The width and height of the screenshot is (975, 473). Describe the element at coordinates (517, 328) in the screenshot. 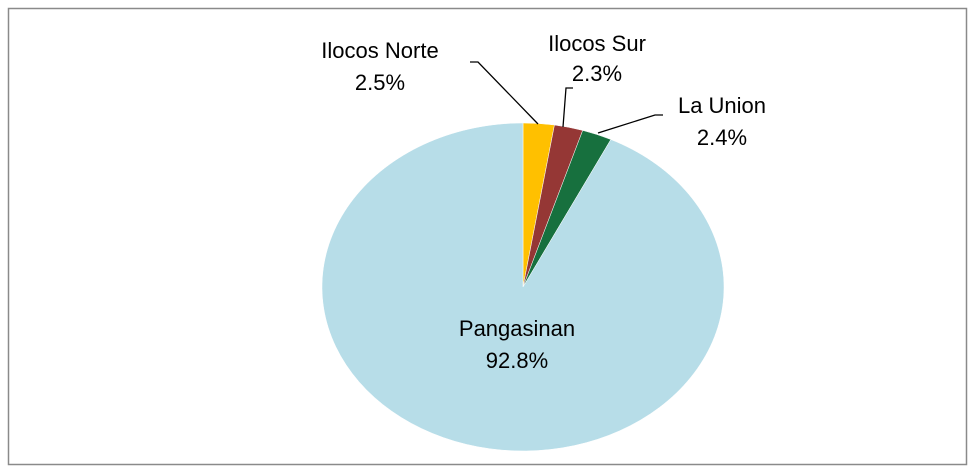

I see `slice-label: Pangasinan` at that location.